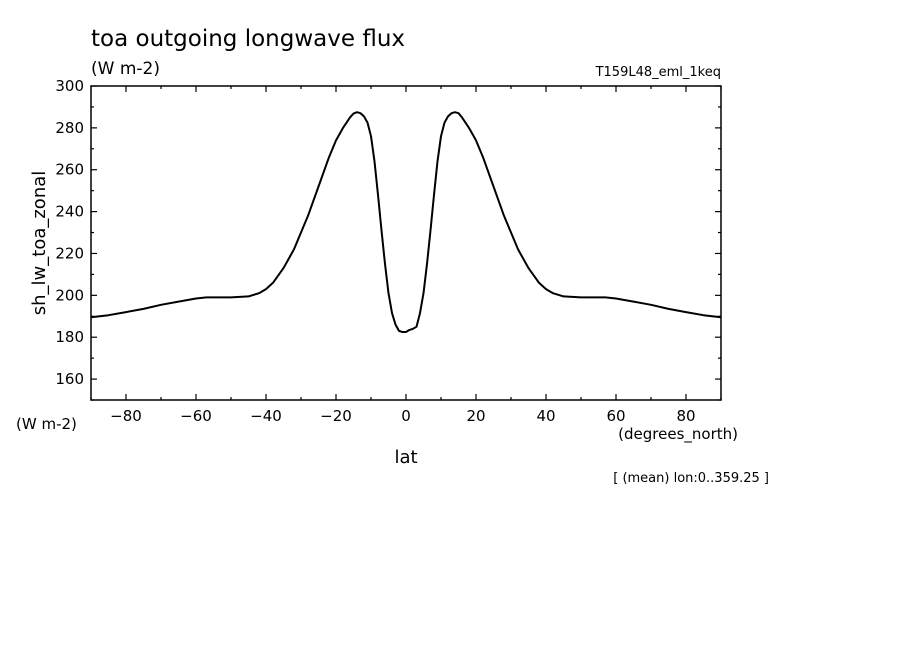 Image resolution: width=904 pixels, height=654 pixels. What do you see at coordinates (406, 416) in the screenshot?
I see `x-tick-label: 0` at bounding box center [406, 416].